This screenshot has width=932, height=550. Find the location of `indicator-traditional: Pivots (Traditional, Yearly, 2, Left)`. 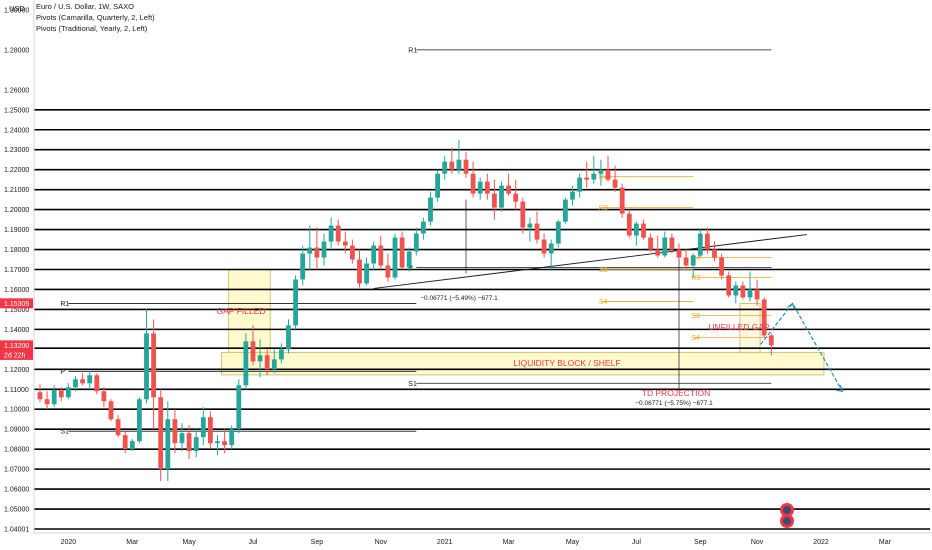

indicator-traditional: Pivots (Traditional, Yearly, 2, Left) is located at coordinates (92, 28).